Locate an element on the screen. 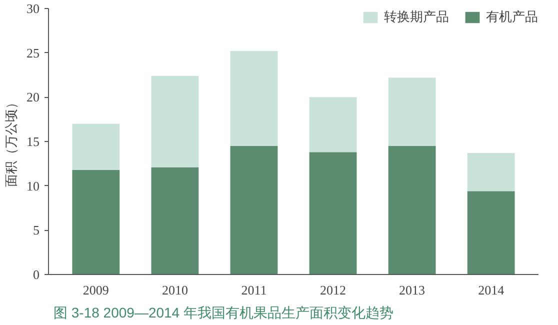  y-tick-label: 0 is located at coordinates (36, 274).